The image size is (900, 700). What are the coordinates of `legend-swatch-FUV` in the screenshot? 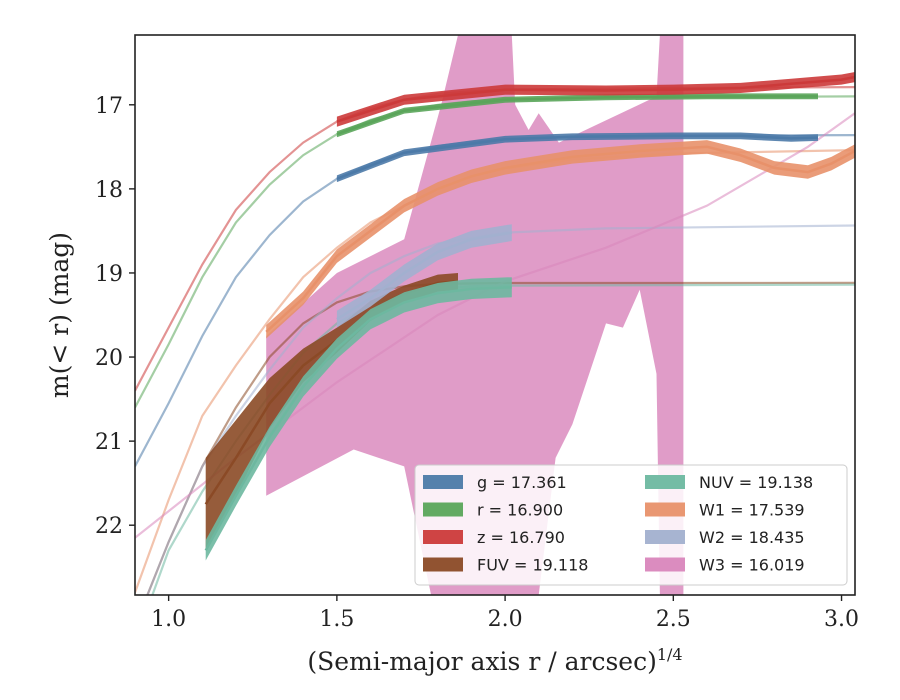 It's located at (443, 564).